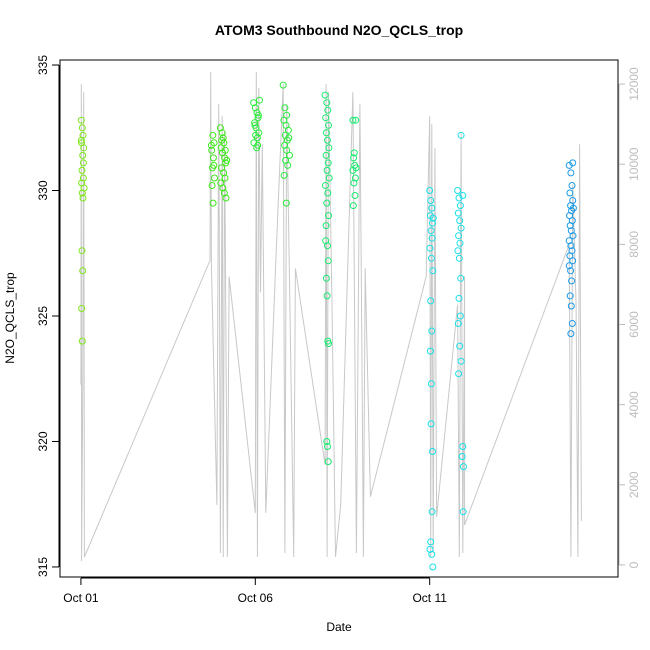 This screenshot has height=650, width=650. Describe the element at coordinates (634, 404) in the screenshot. I see `right-tick-label: 4000` at that location.